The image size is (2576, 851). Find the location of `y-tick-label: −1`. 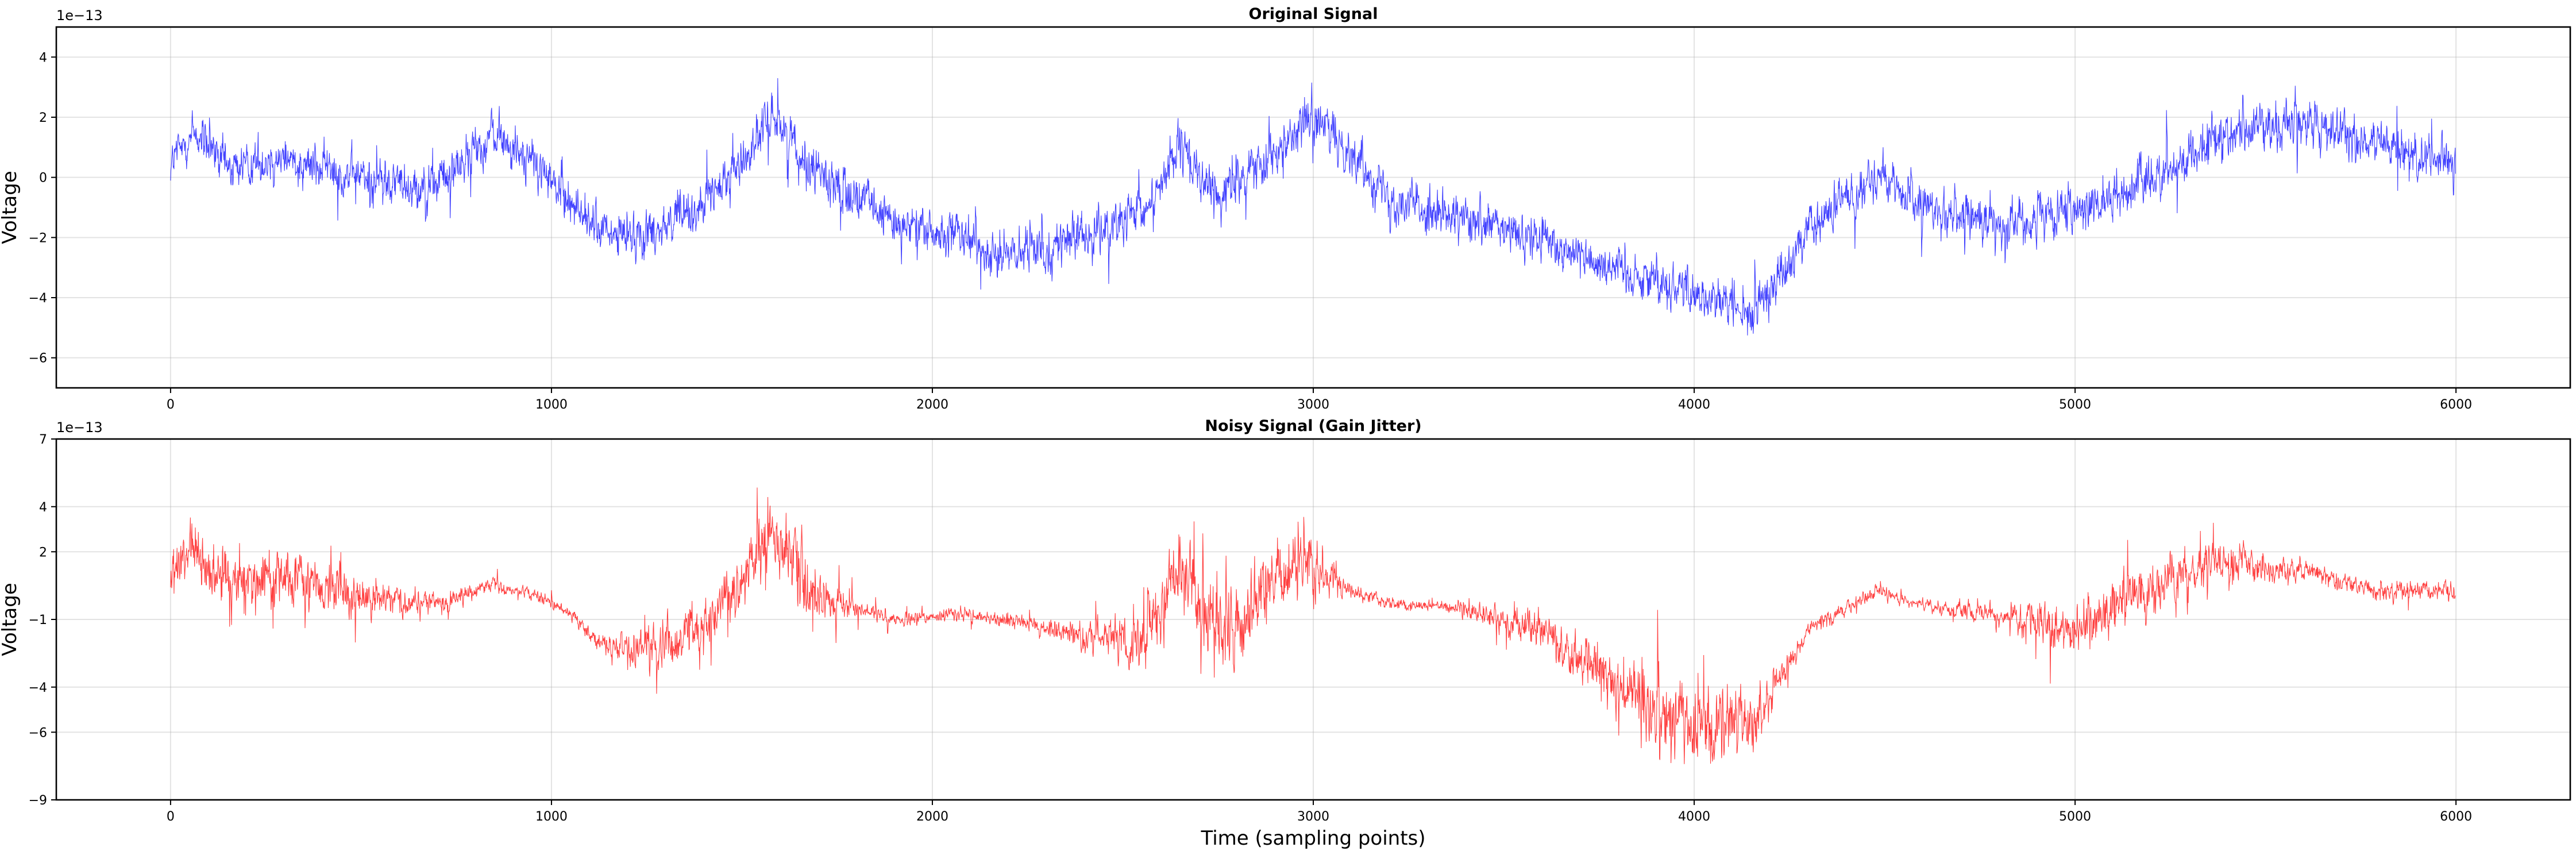

y-tick-label: −1 is located at coordinates (38, 620).